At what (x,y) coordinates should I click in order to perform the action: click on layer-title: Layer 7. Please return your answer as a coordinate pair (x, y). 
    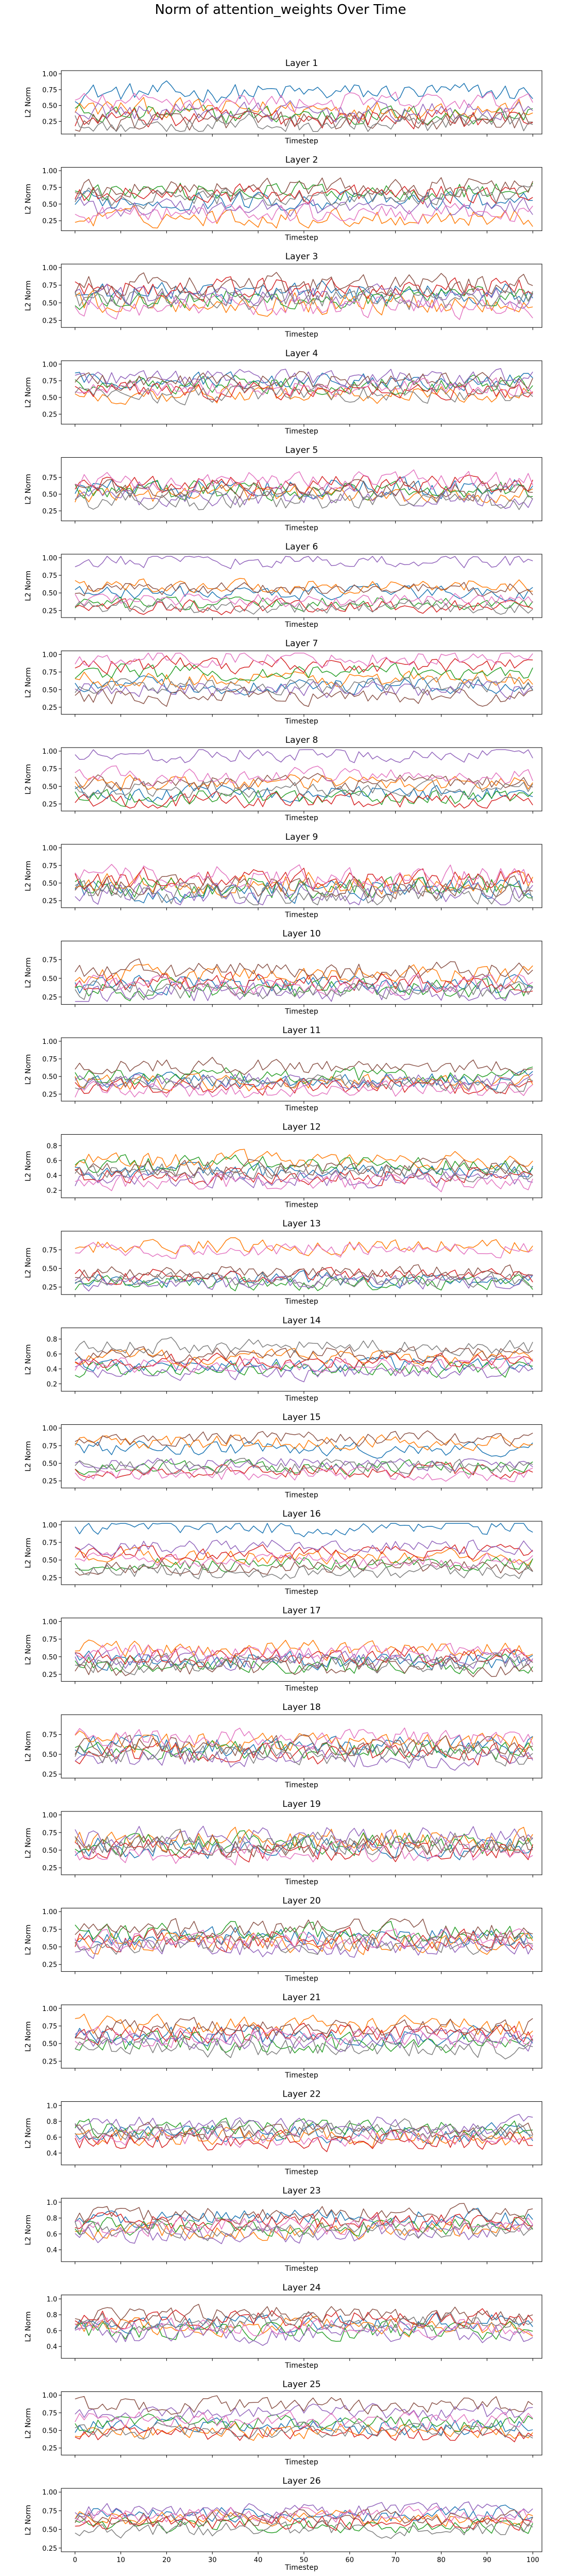
    Looking at the image, I should click on (301, 644).